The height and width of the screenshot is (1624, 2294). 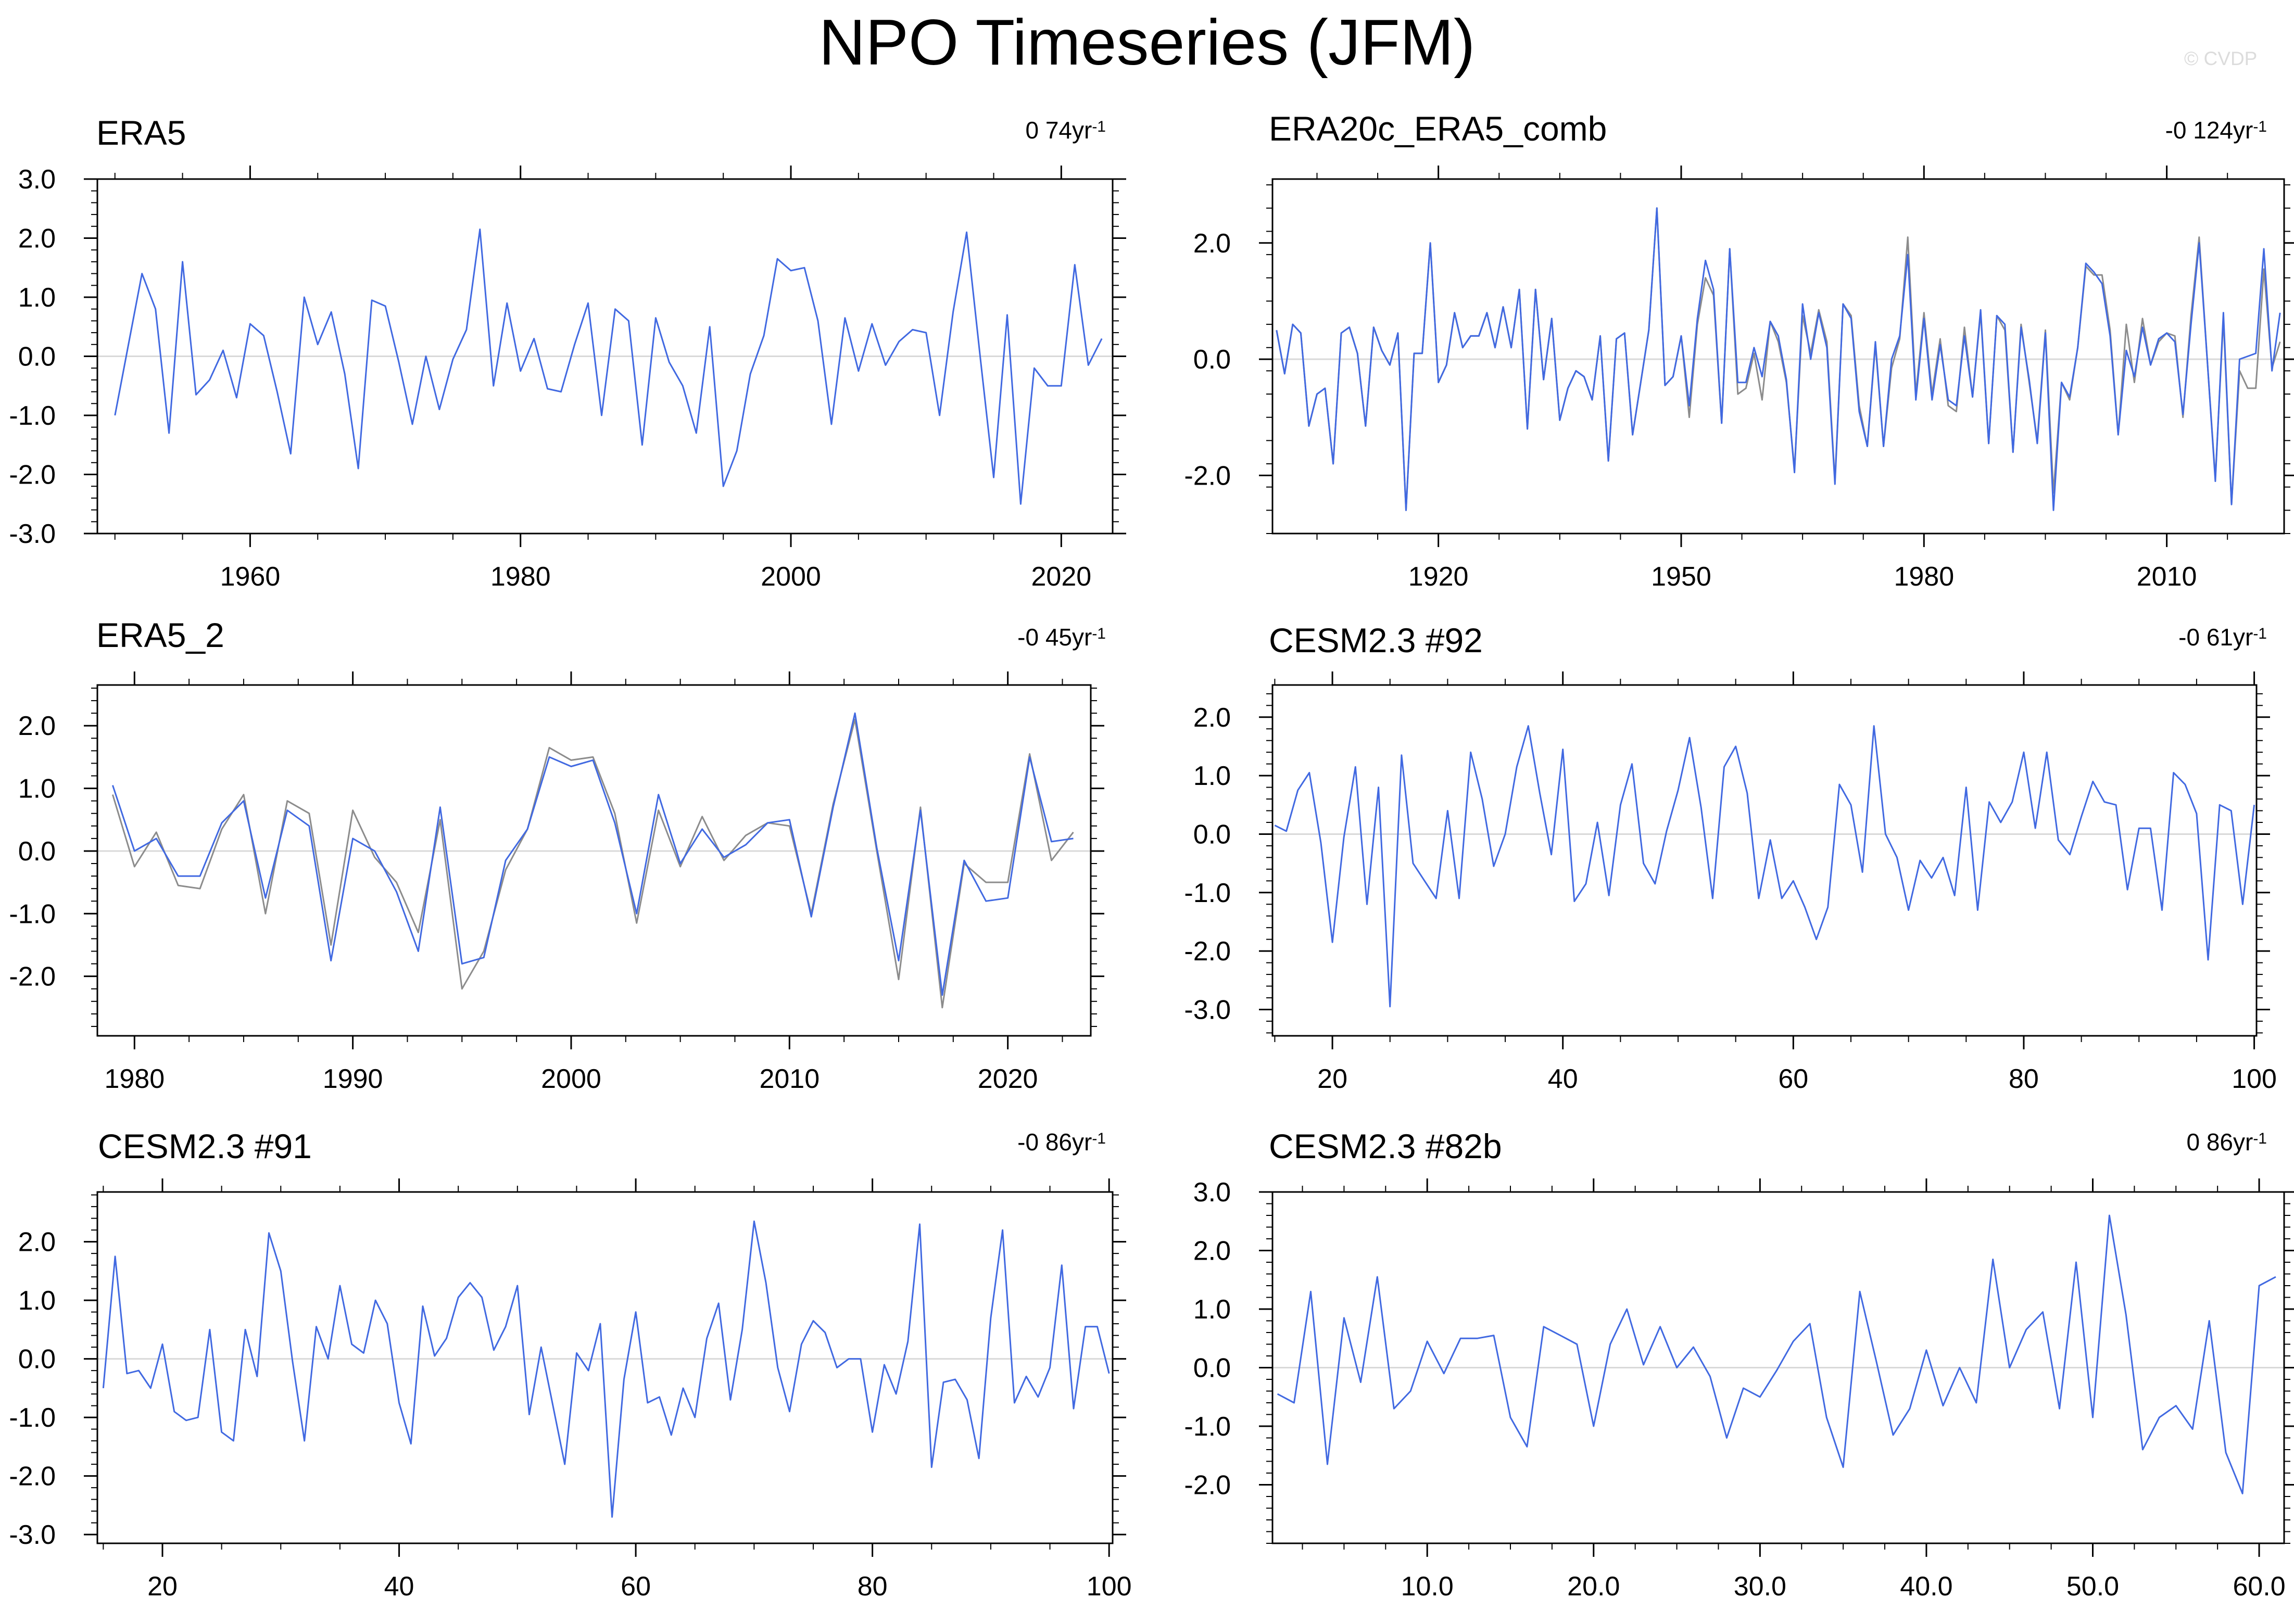 What do you see at coordinates (1386, 1146) in the screenshot?
I see `panel-title-cesm-82b: CESM2.3 #82b` at bounding box center [1386, 1146].